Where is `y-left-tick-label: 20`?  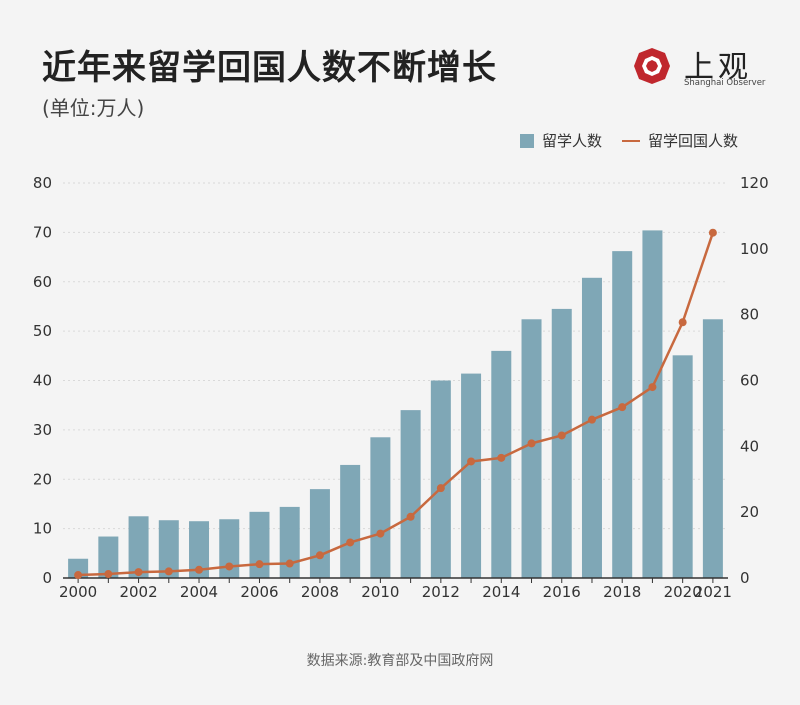 y-left-tick-label: 20 is located at coordinates (42, 479).